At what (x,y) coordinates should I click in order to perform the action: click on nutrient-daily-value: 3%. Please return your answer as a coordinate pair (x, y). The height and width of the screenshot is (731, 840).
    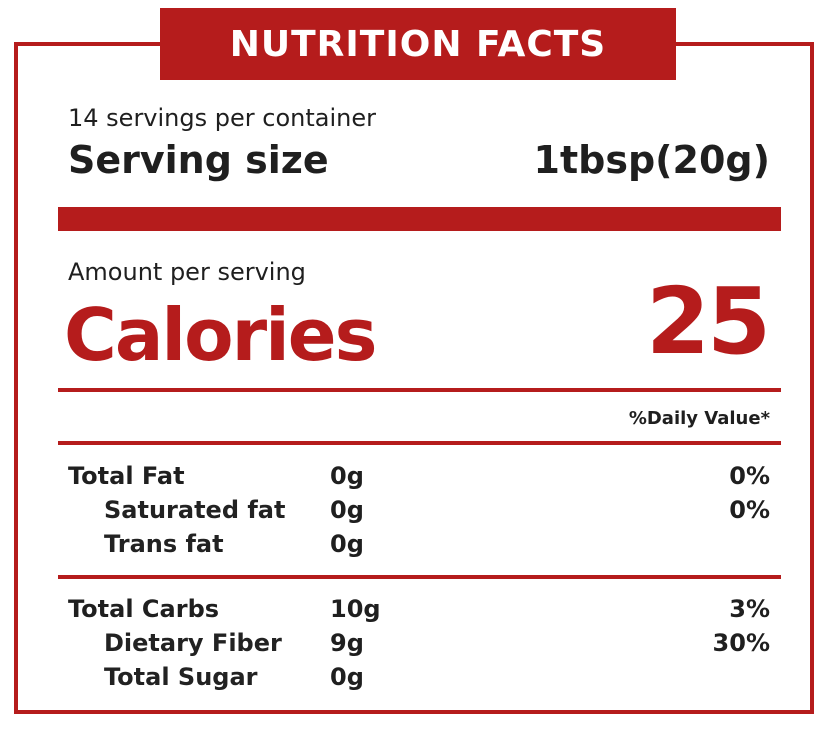
    Looking at the image, I should click on (749, 609).